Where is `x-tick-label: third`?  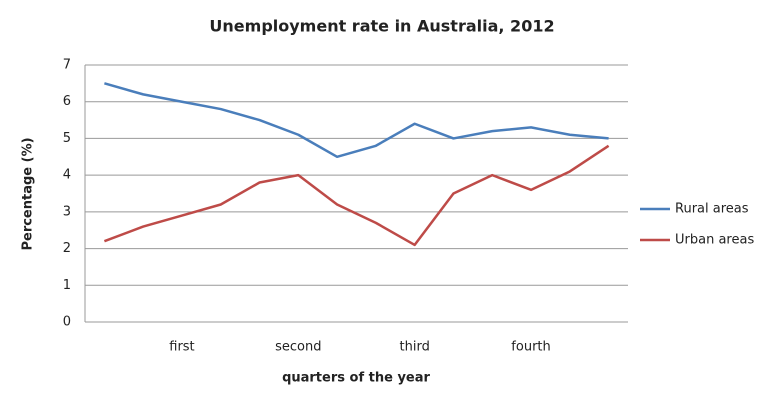
x-tick-label: third is located at coordinates (415, 347).